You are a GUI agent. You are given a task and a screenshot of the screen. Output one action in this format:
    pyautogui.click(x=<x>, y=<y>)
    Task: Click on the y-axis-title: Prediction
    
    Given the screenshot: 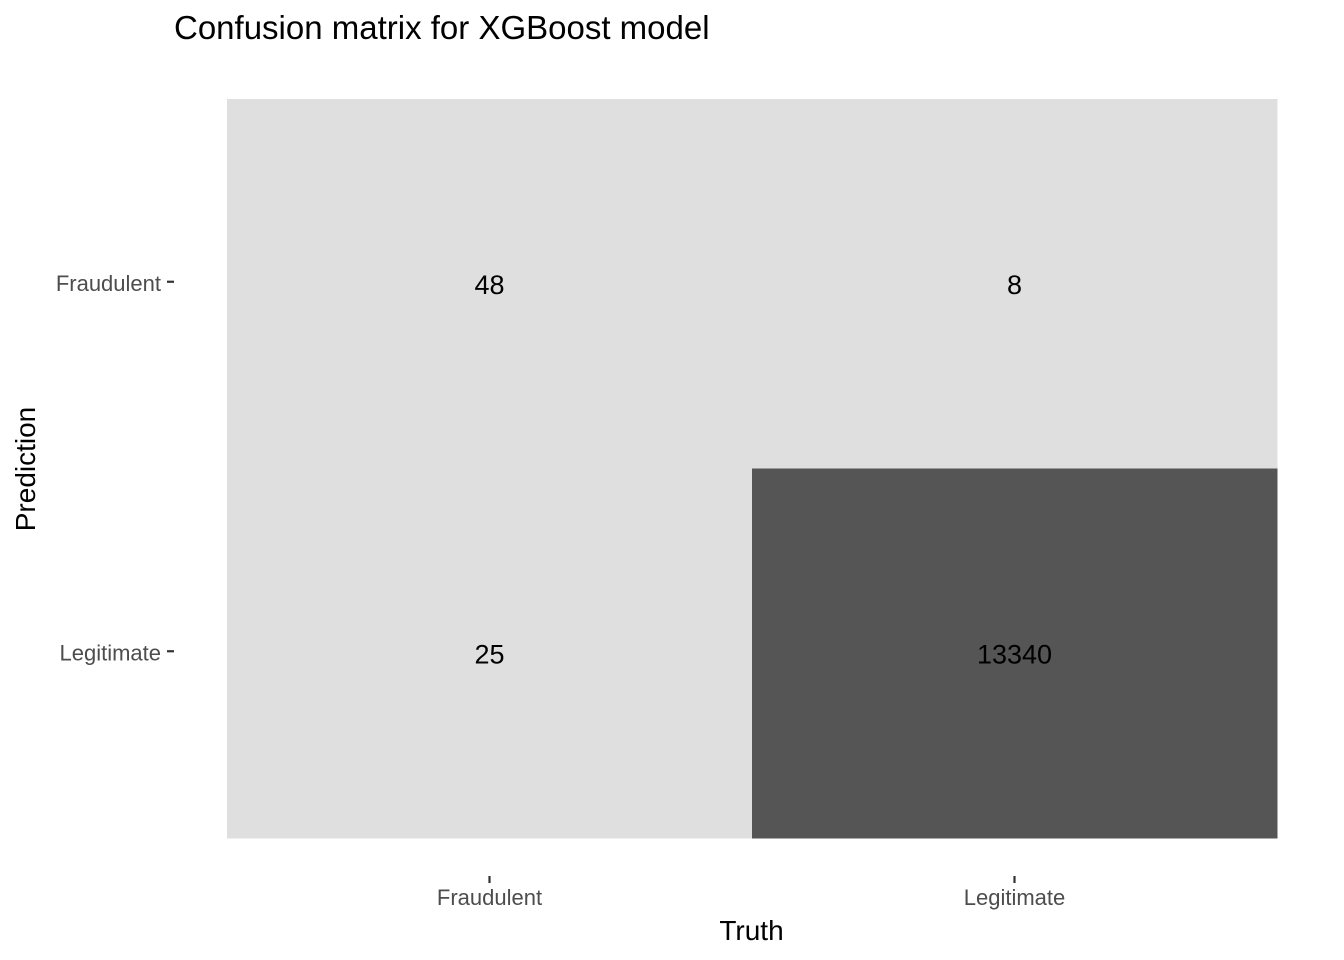 What is the action you would take?
    pyautogui.click(x=25, y=469)
    